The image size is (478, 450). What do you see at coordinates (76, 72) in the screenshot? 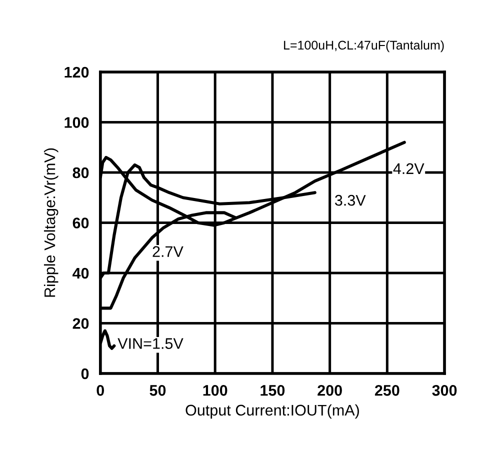
I see `y-tick-label: 120` at bounding box center [76, 72].